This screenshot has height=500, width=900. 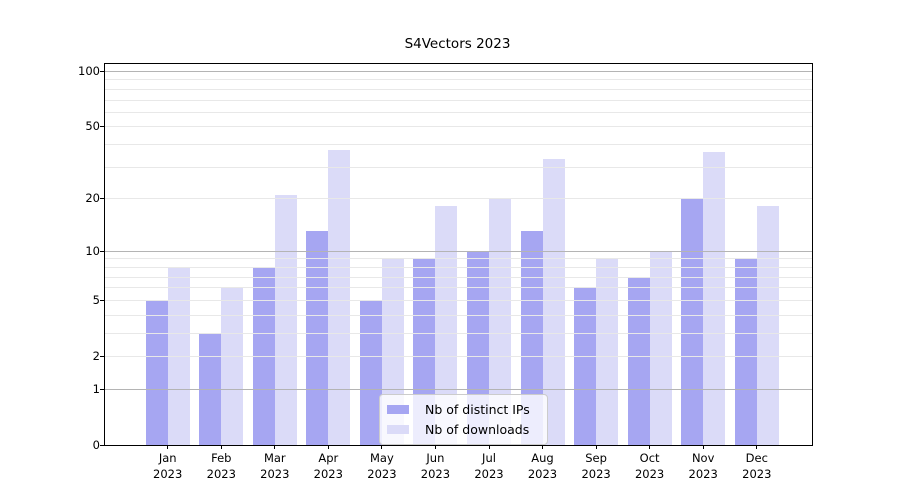 What do you see at coordinates (382, 447) in the screenshot?
I see `x-tick-may` at bounding box center [382, 447].